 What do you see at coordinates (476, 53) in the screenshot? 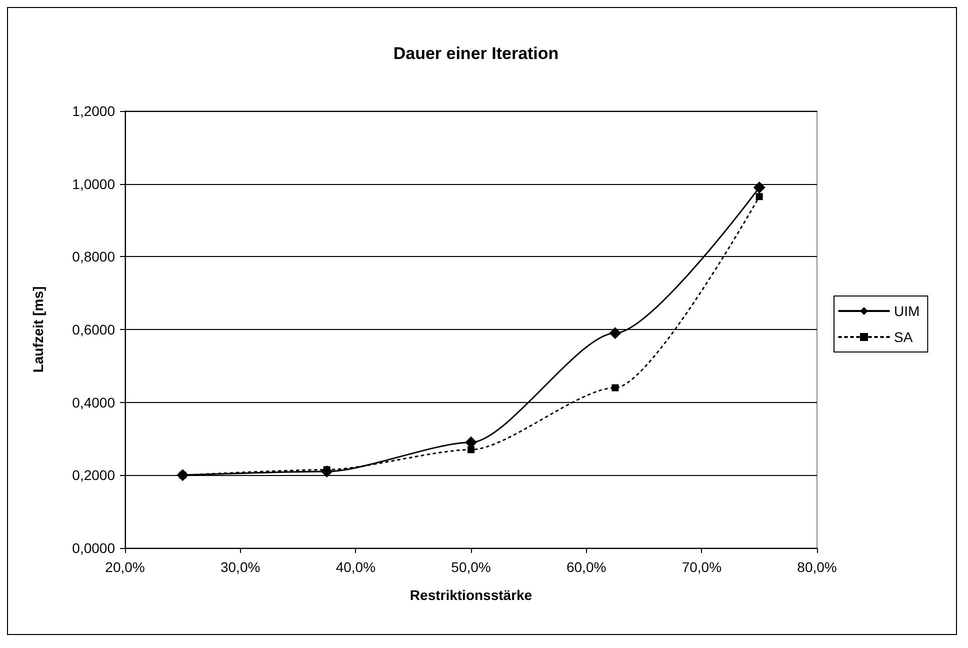
I see `chart-title: Dauer einer Iteration` at bounding box center [476, 53].